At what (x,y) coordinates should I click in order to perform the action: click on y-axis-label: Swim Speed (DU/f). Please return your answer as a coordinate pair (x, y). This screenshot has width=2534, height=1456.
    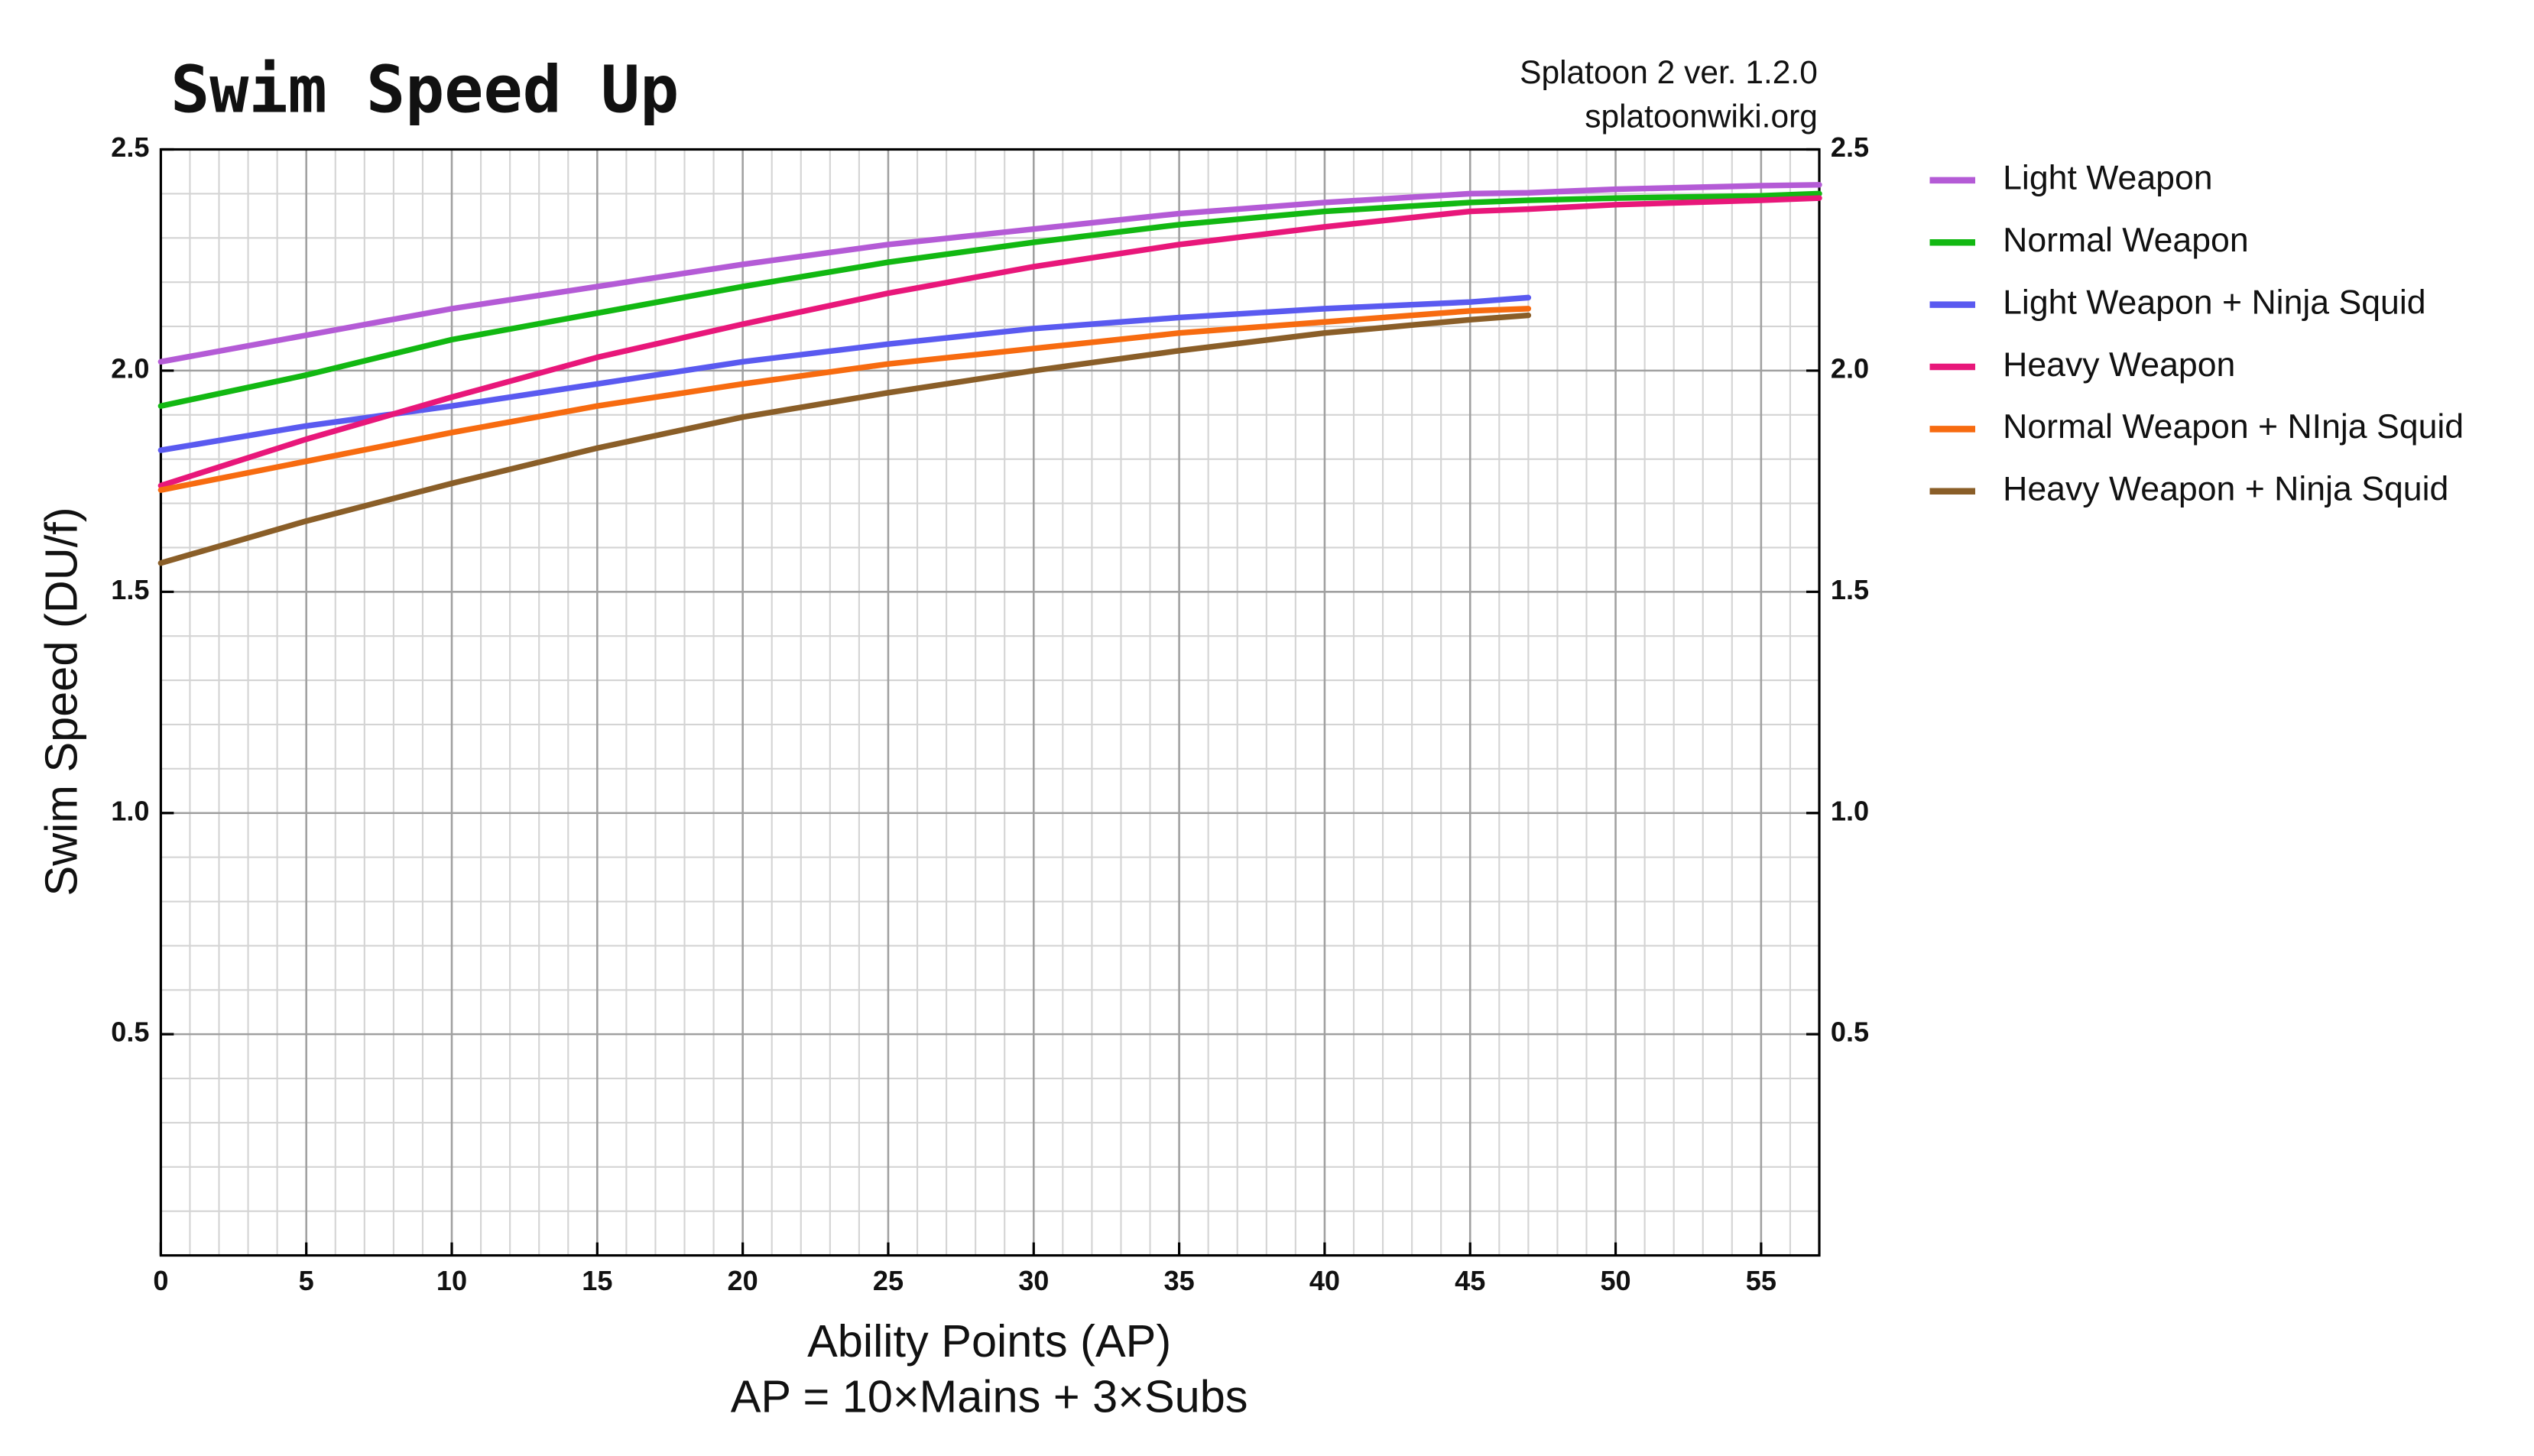
    Looking at the image, I should click on (61, 701).